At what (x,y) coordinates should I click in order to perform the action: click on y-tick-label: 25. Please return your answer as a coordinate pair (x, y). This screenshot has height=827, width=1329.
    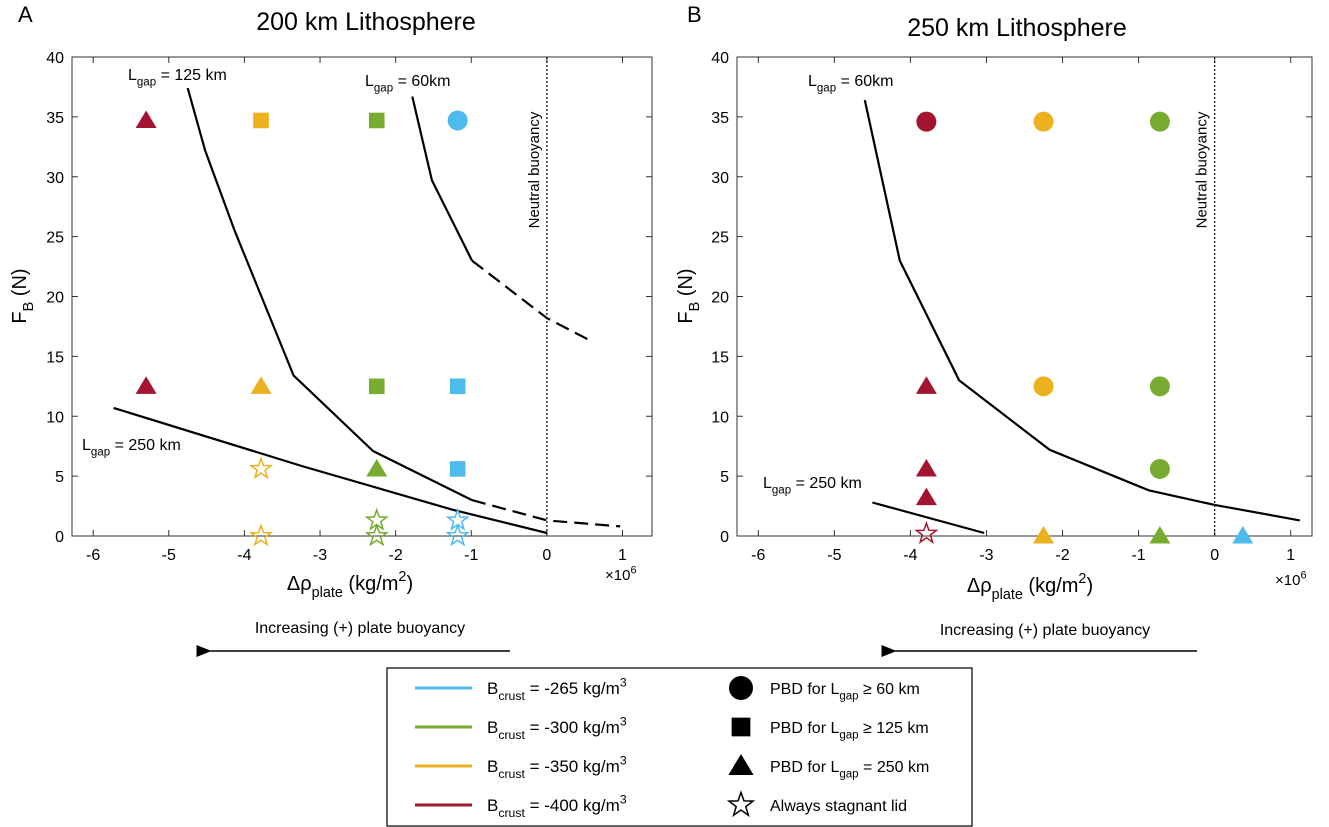
    Looking at the image, I should click on (55, 238).